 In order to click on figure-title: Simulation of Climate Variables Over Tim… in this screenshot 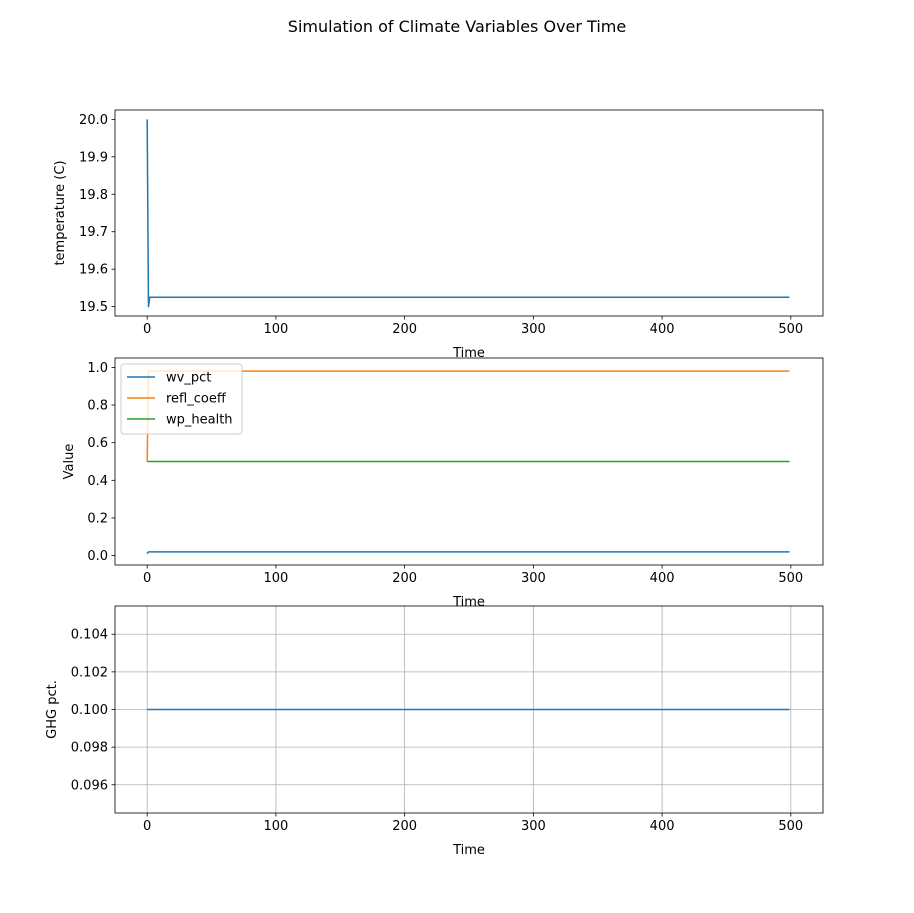, I will do `click(457, 26)`.